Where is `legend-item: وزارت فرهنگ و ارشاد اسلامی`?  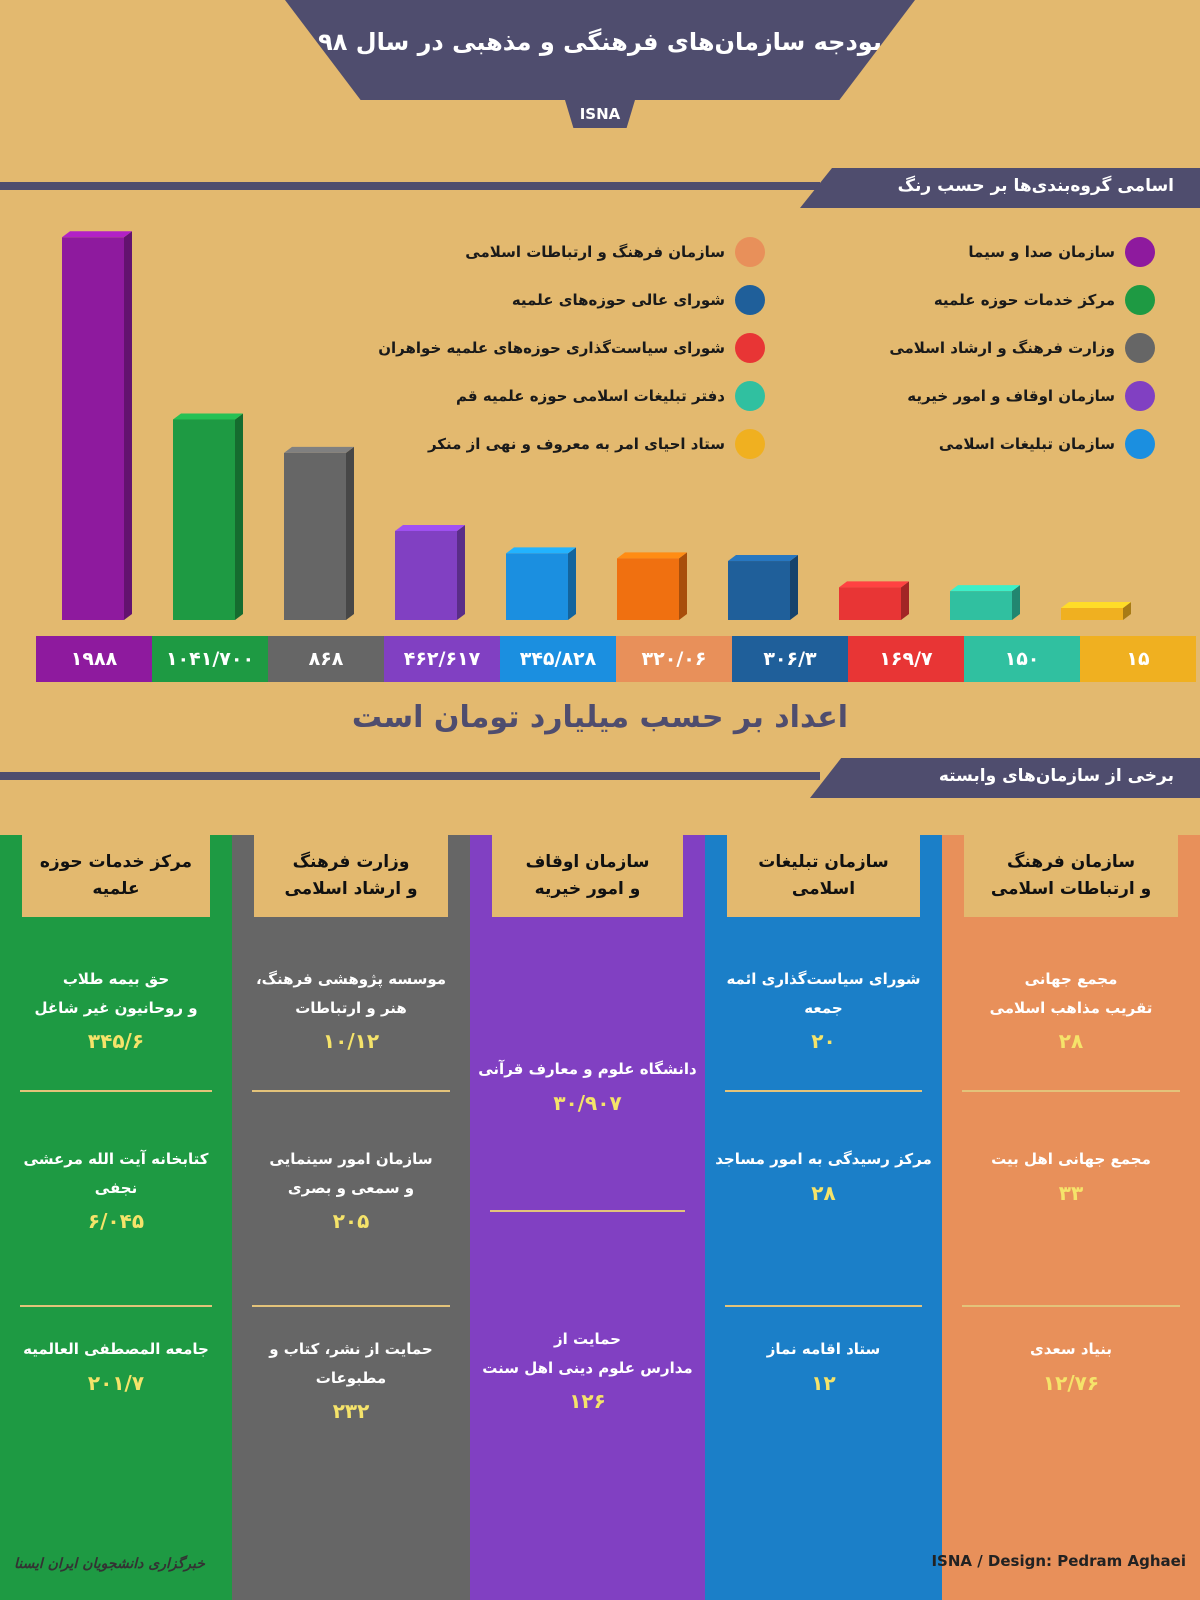 legend-item: وزارت فرهنگ و ارشاد اسلامی is located at coordinates (1022, 348).